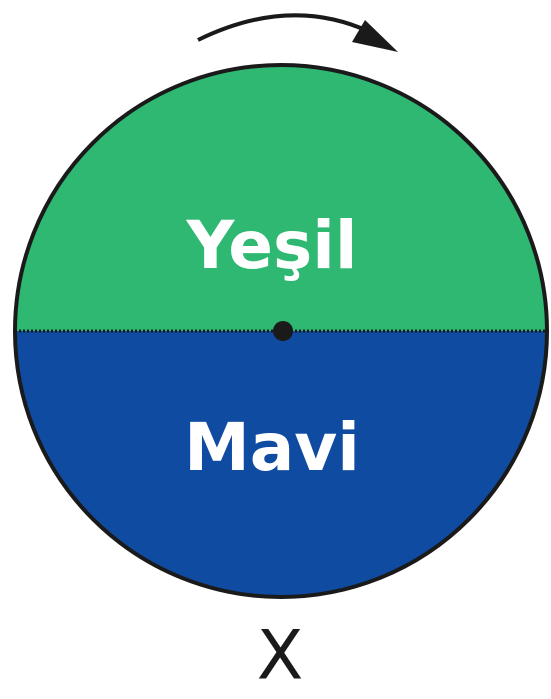 The height and width of the screenshot is (699, 551). What do you see at coordinates (284, 27) in the screenshot?
I see `rotation-arrow` at bounding box center [284, 27].